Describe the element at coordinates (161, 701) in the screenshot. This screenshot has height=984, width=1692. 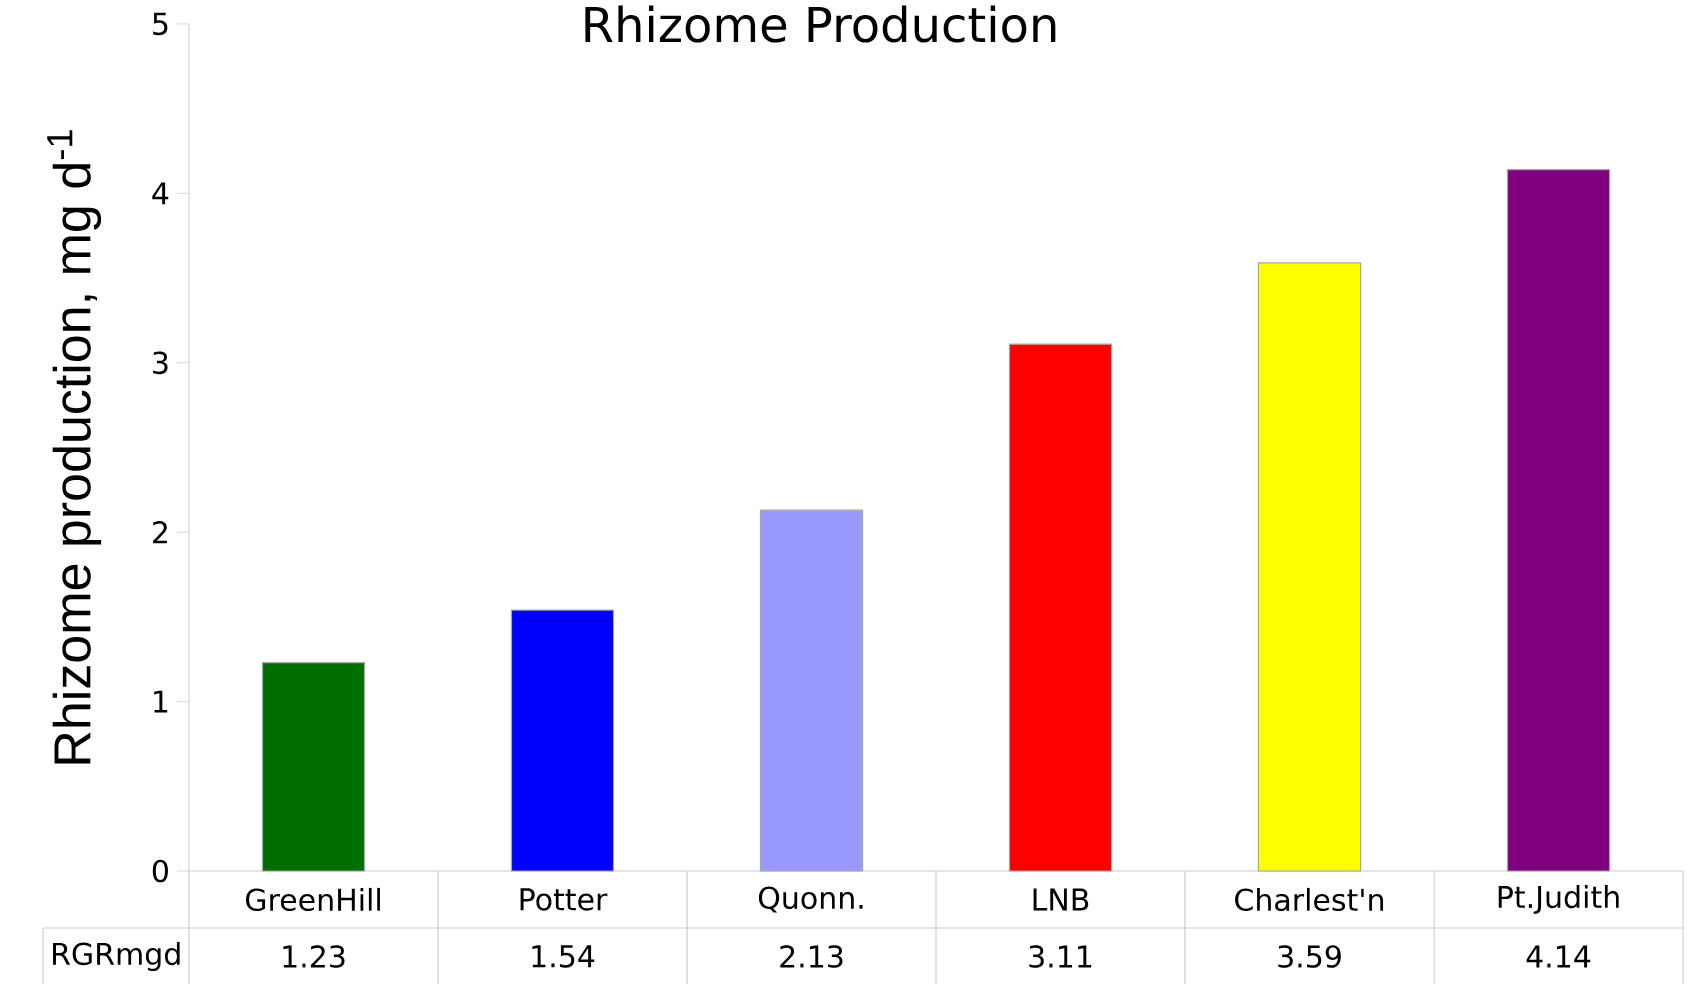
I see `y-tick-label: 1` at that location.